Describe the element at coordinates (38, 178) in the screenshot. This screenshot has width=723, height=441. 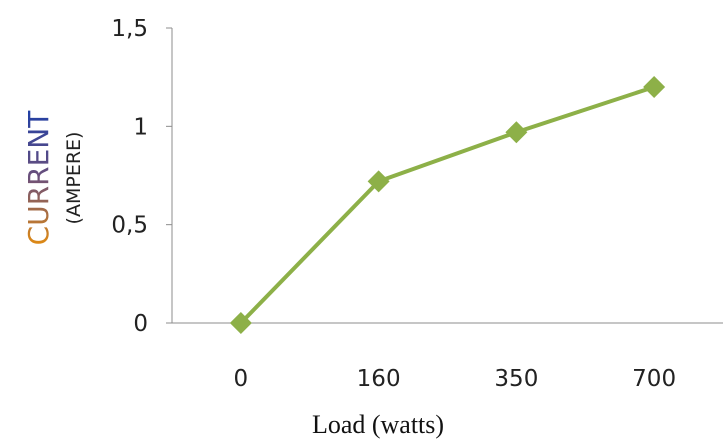
I see `y-axis-title: CURRENT` at that location.